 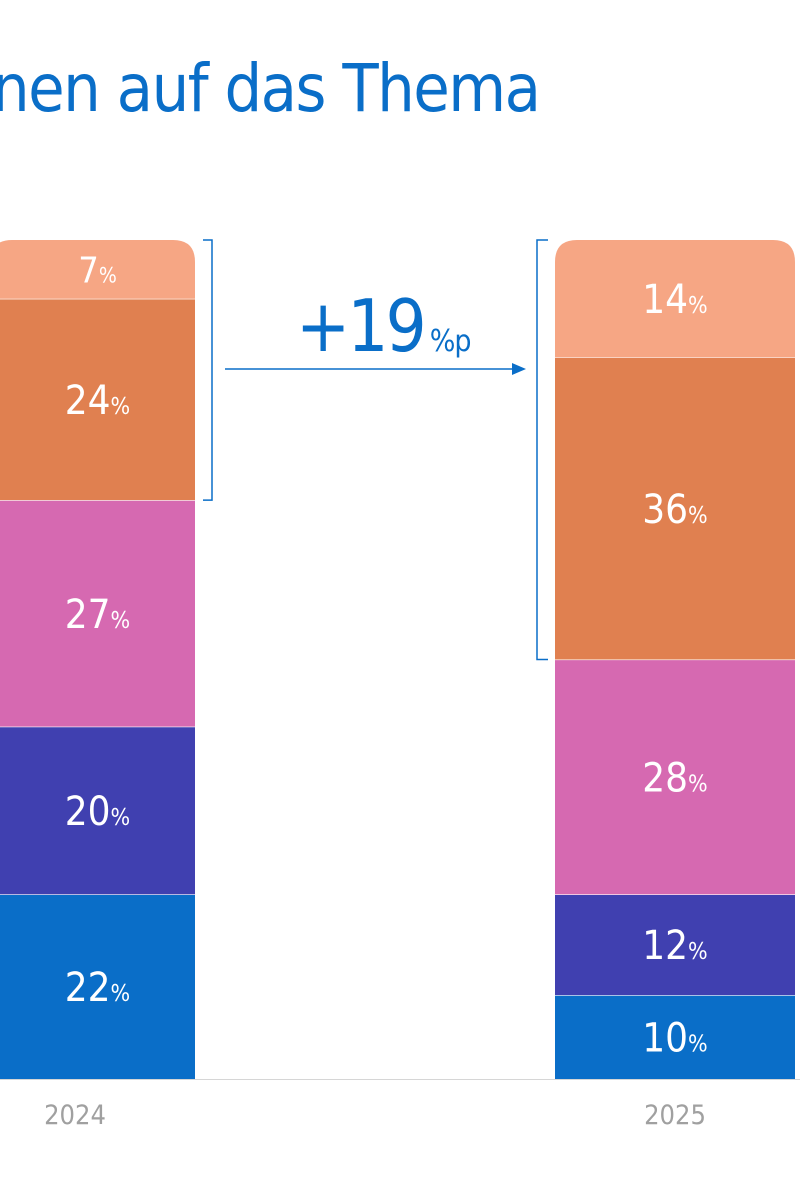 I want to click on data-label-2024-3: 27%, so click(x=97, y=615).